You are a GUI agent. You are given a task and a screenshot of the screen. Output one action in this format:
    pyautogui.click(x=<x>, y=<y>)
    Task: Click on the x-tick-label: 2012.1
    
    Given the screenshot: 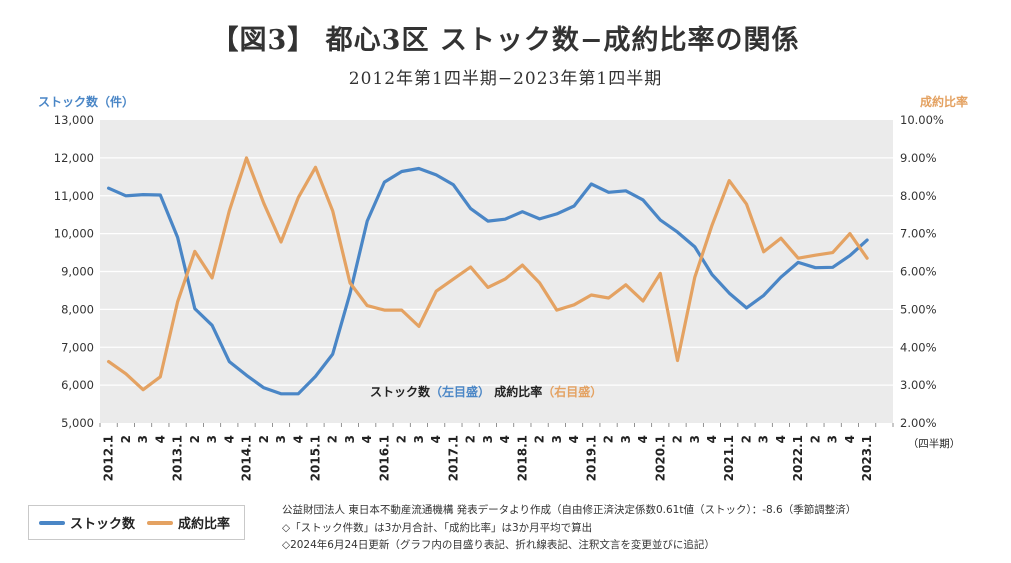 What is the action you would take?
    pyautogui.click(x=109, y=458)
    